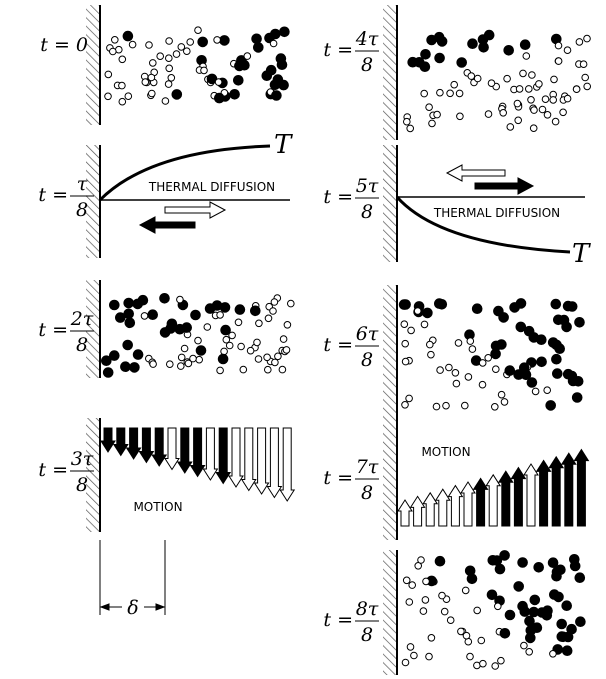 This screenshot has width=606, height=679. Describe the element at coordinates (367, 609) in the screenshot. I see `time-label-numerator: 8τ` at that location.